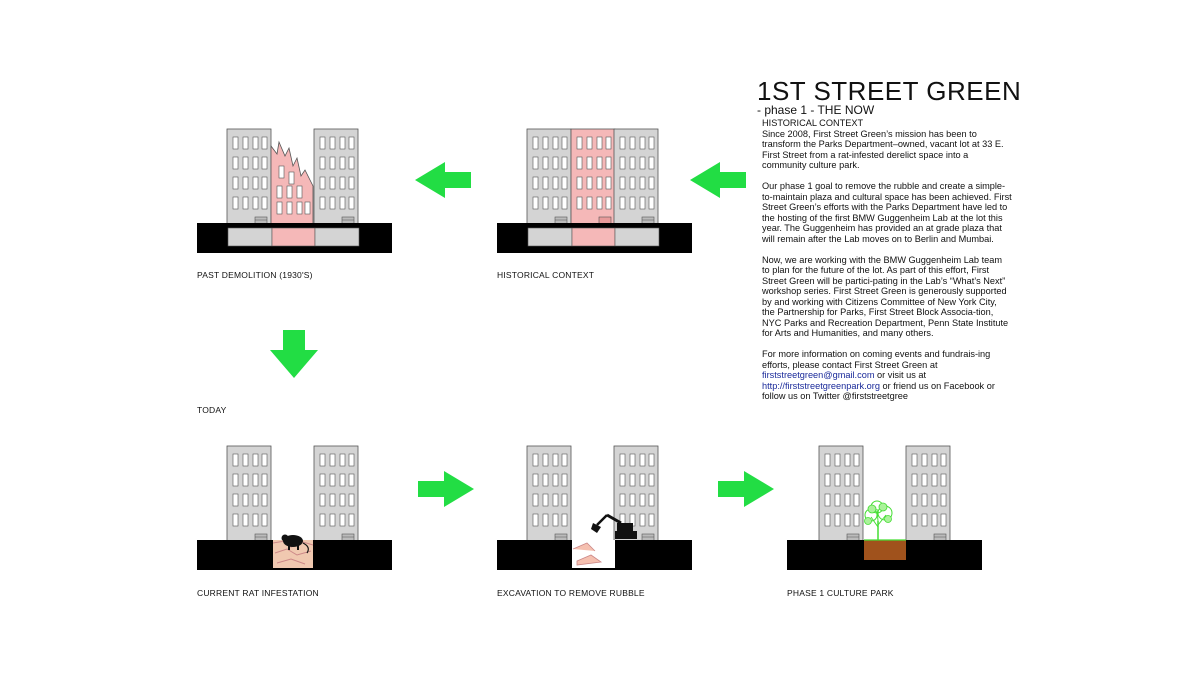 This screenshot has width=1200, height=675. I want to click on panel-rat-infestation, so click(294, 508).